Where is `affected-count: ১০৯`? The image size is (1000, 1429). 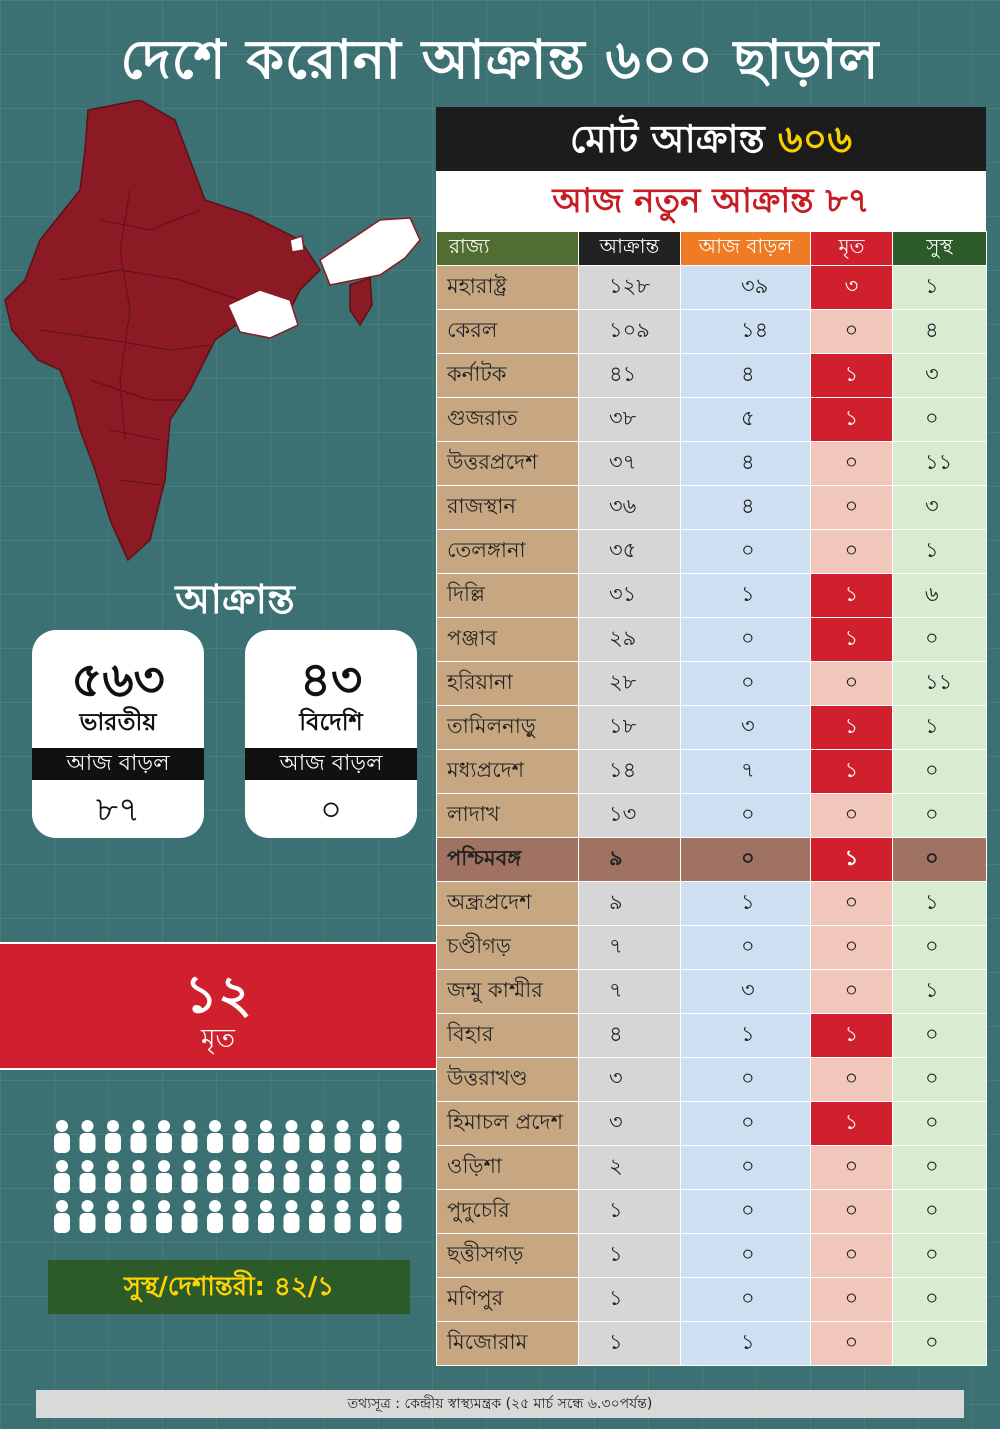
affected-count: ১০৯ is located at coordinates (629, 331).